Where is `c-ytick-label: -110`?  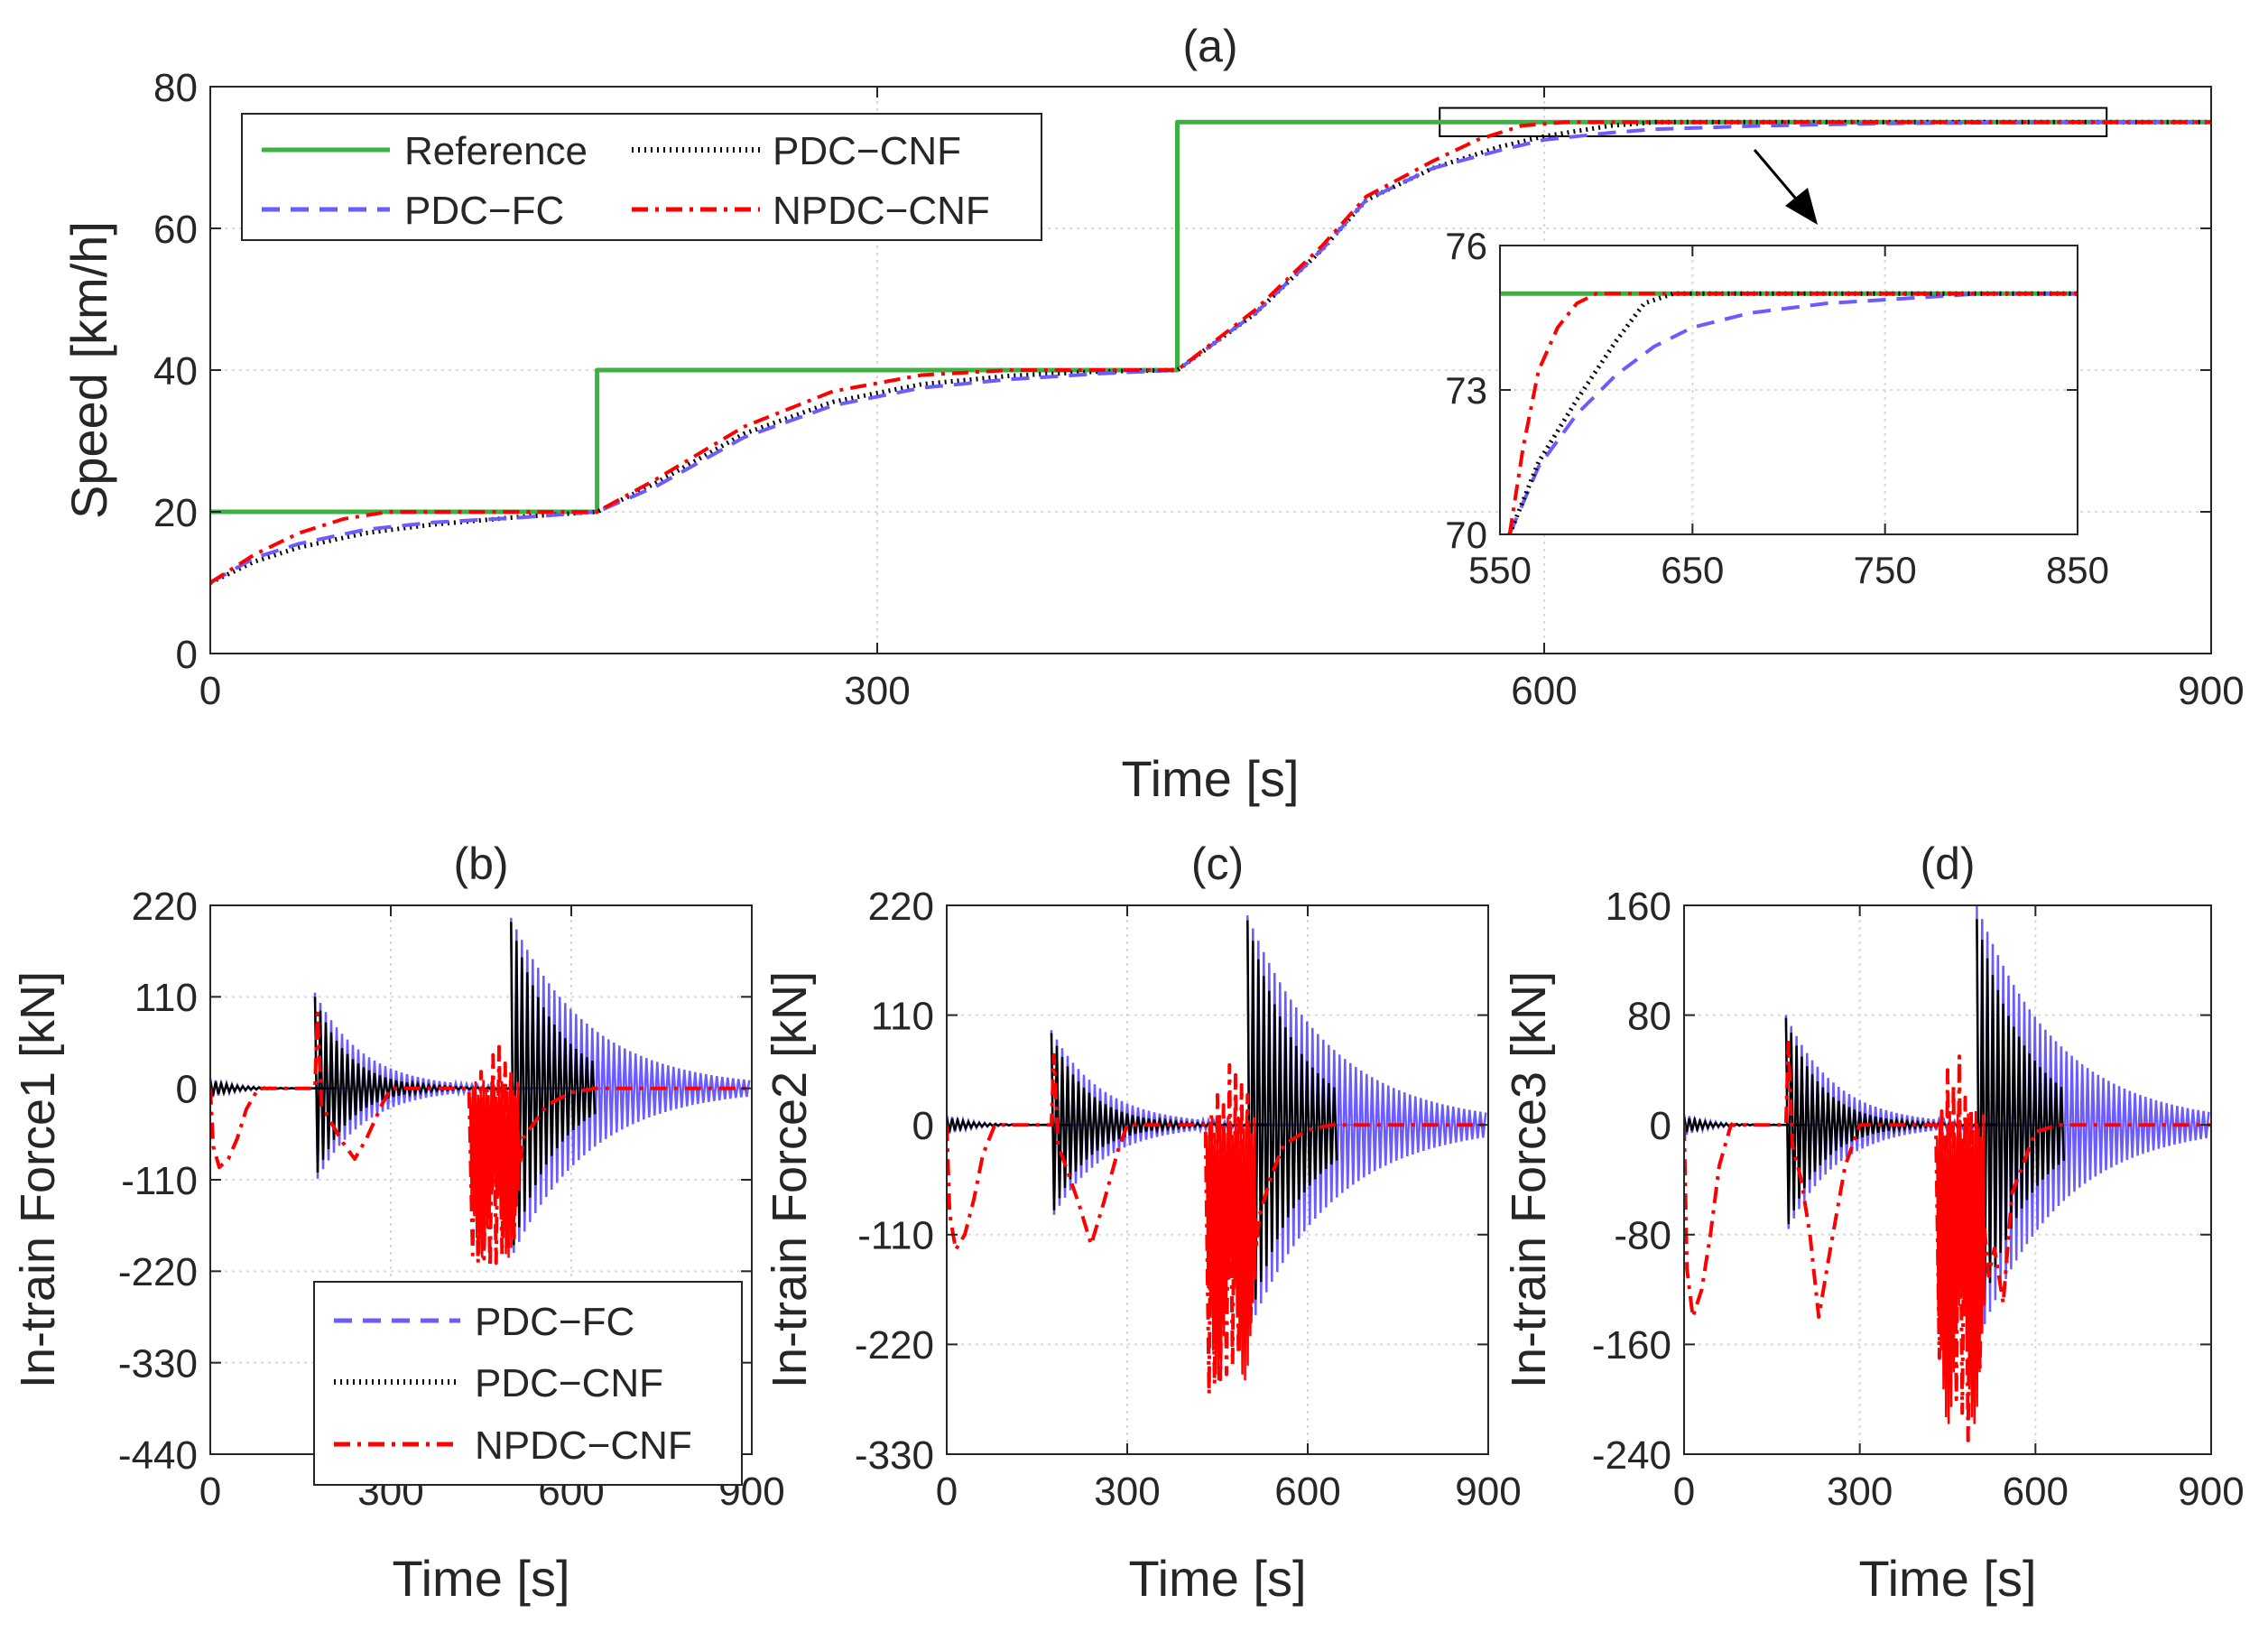
c-ytick-label: -110 is located at coordinates (896, 1236).